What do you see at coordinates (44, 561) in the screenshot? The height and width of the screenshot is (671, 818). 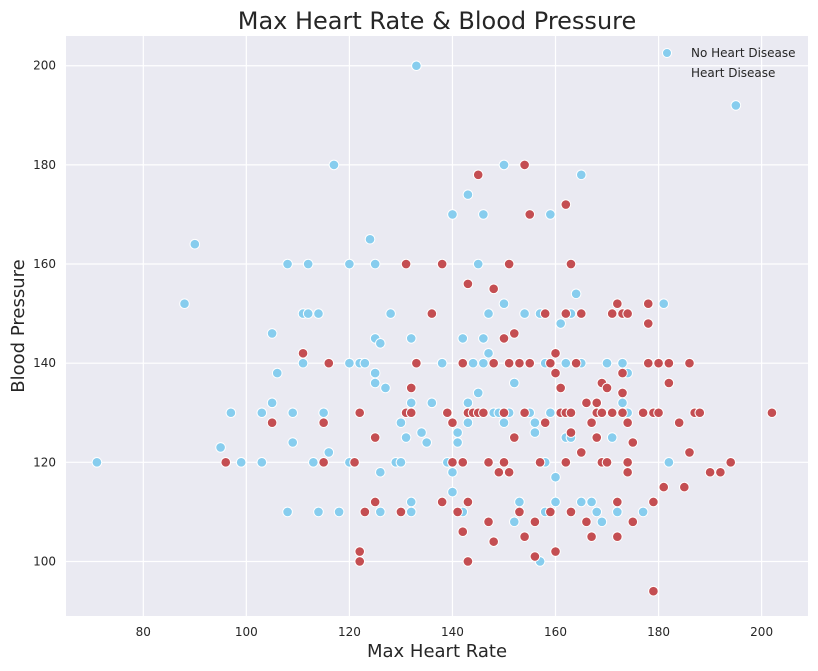 I see `y-tick-label: 100` at bounding box center [44, 561].